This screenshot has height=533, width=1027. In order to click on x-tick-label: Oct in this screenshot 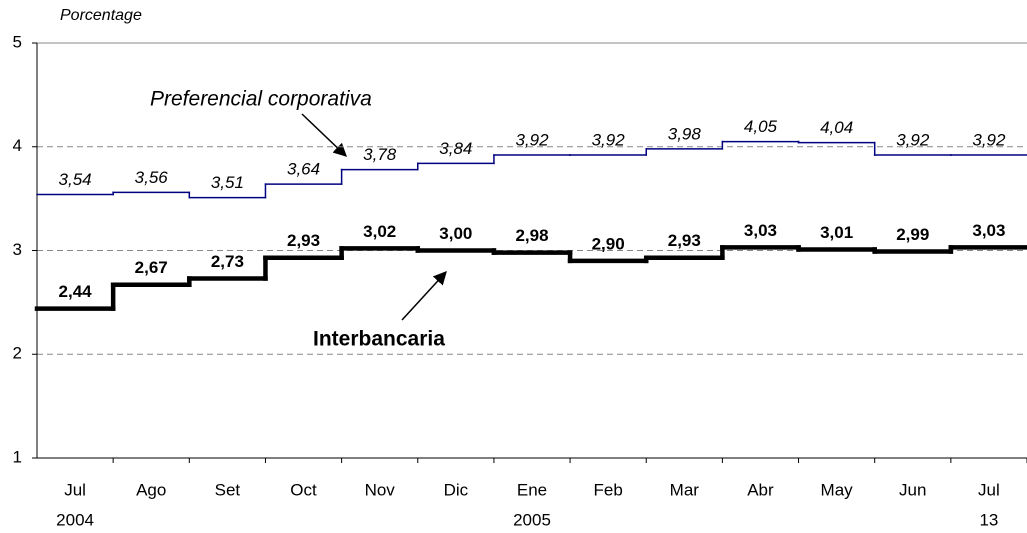, I will do `click(303, 489)`.